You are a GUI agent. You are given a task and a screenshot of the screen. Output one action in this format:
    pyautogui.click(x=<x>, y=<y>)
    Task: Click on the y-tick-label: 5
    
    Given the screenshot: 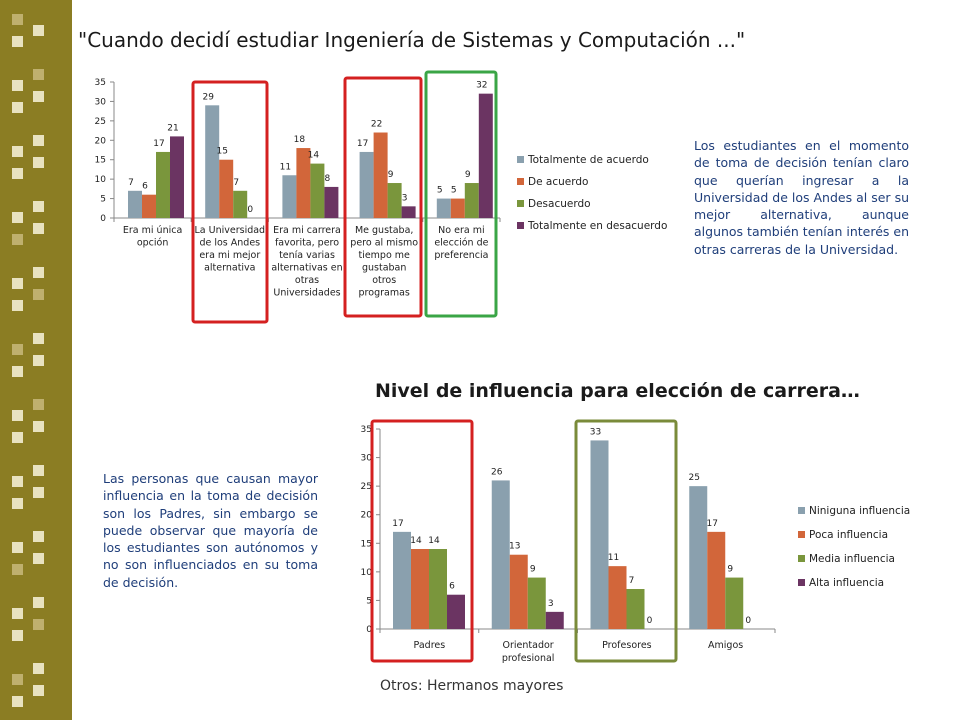 What is the action you would take?
    pyautogui.click(x=103, y=200)
    